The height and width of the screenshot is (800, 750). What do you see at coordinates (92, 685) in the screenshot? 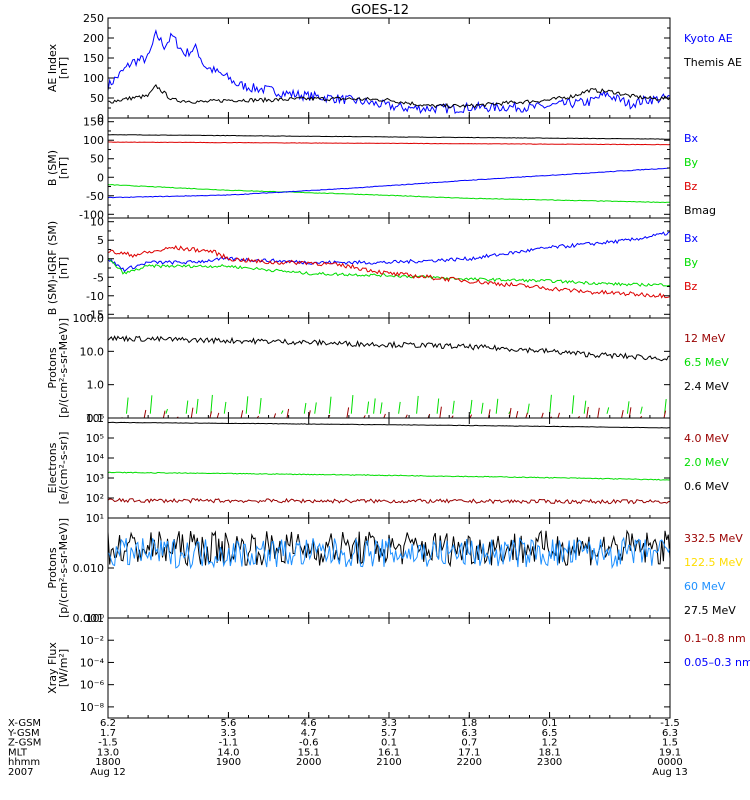
I see `y-tick-label: 10⁻⁶` at bounding box center [92, 685].